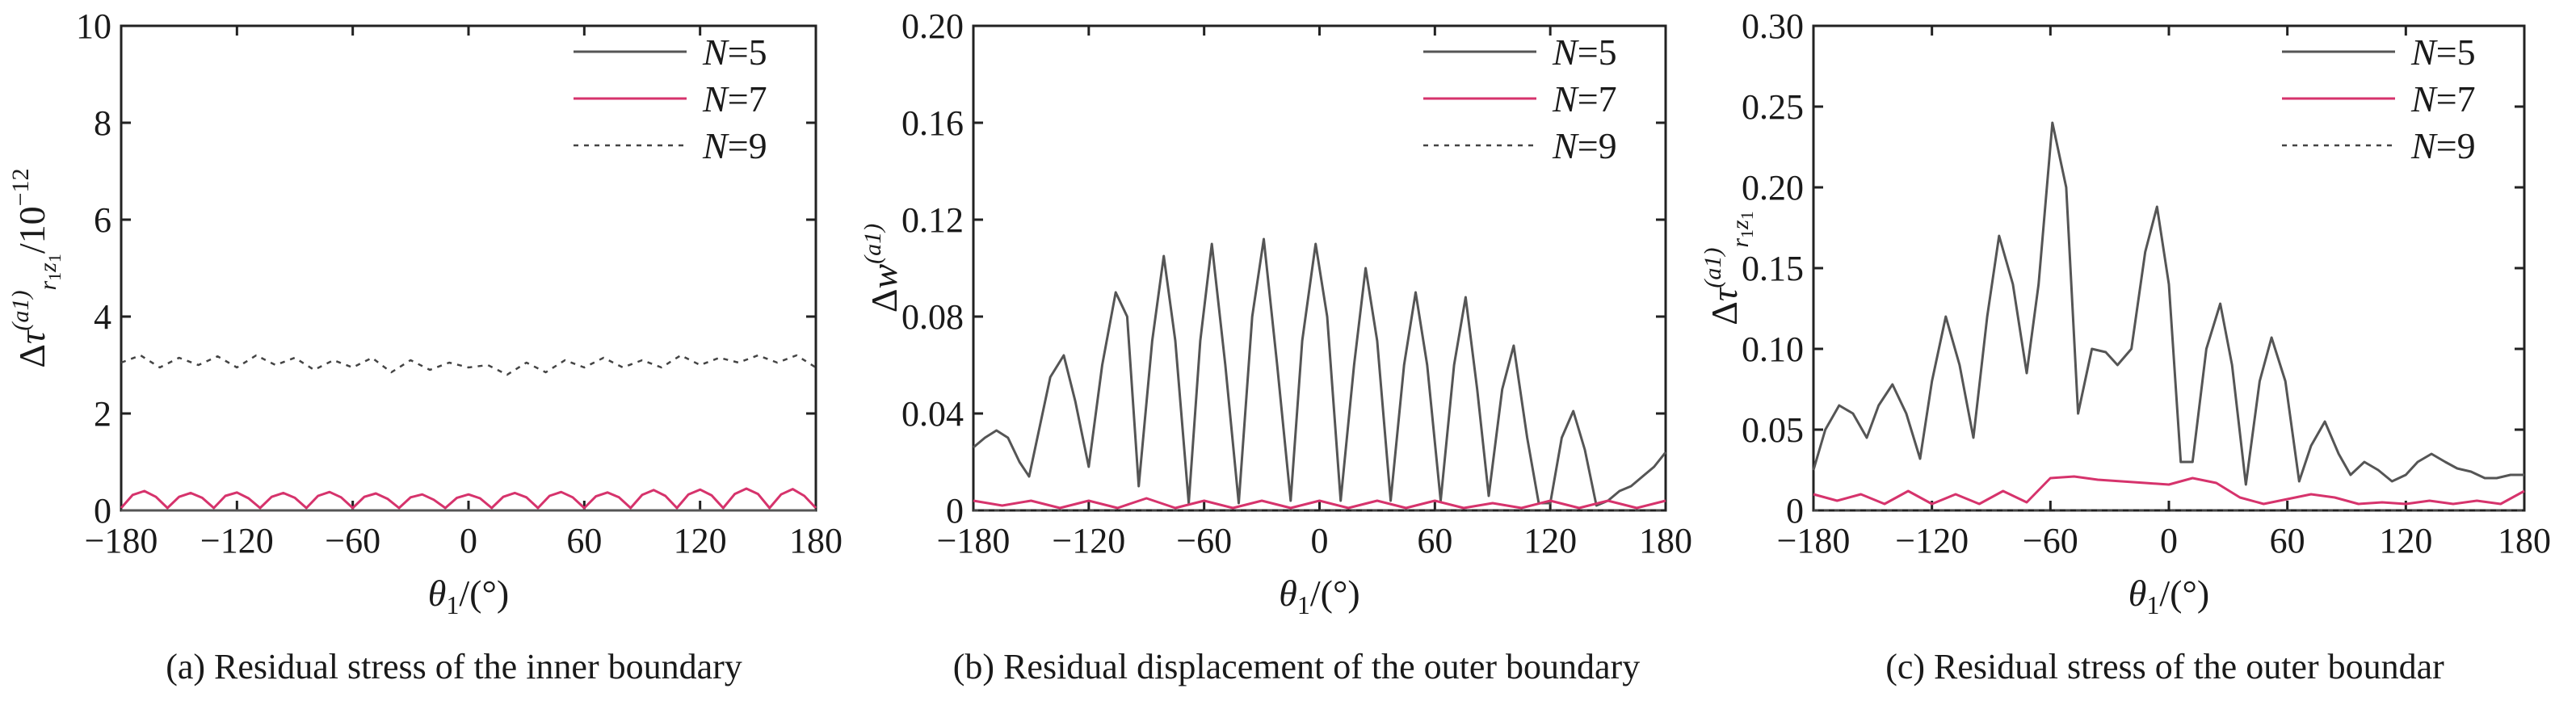  Describe the element at coordinates (1773, 107) in the screenshot. I see `y-tick-label: 0.25` at that location.